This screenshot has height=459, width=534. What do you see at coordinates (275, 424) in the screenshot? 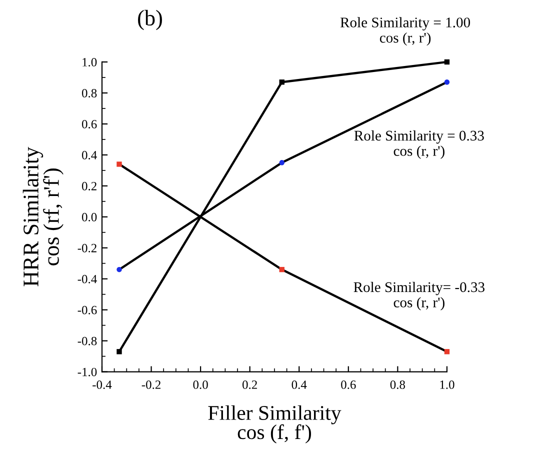
I see `x-axis-title: Filler Similarity cos (f, f')` at bounding box center [275, 424].